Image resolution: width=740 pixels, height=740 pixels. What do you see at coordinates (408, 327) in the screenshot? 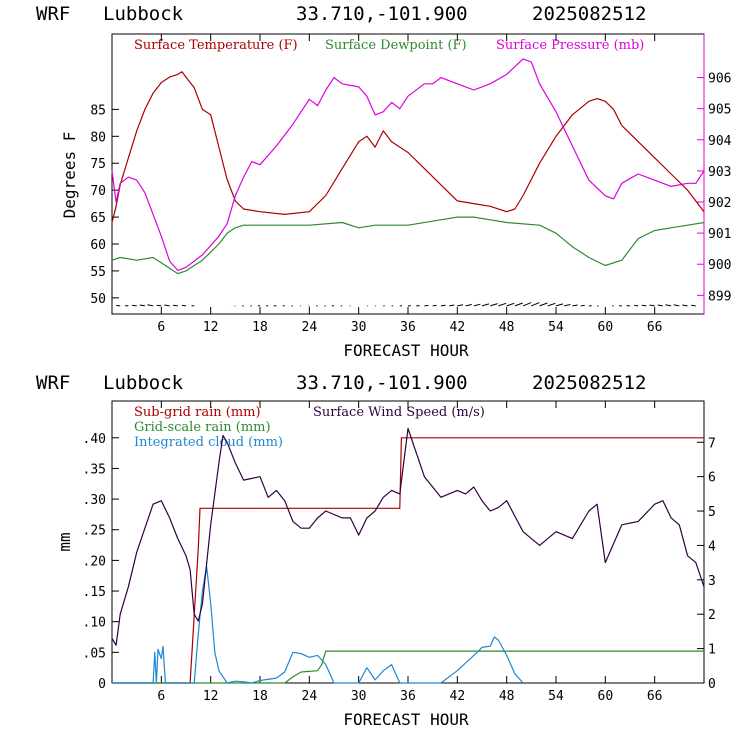
I see `panel1-x-tick-label: 36` at bounding box center [408, 327].